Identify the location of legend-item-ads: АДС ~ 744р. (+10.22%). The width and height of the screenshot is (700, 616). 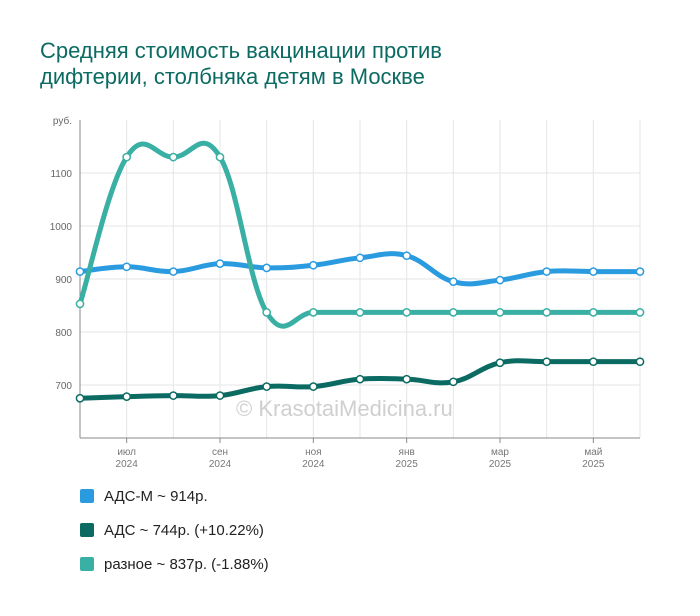
(174, 530).